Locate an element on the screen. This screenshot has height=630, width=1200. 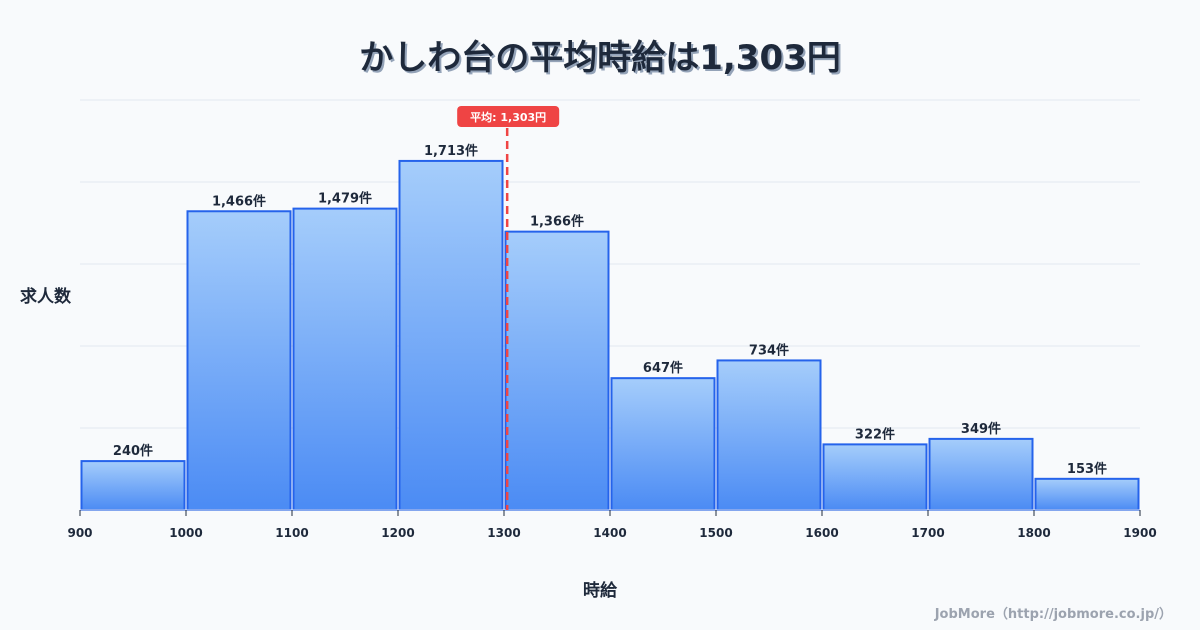
bar-value-label: 1,466件 is located at coordinates (239, 201).